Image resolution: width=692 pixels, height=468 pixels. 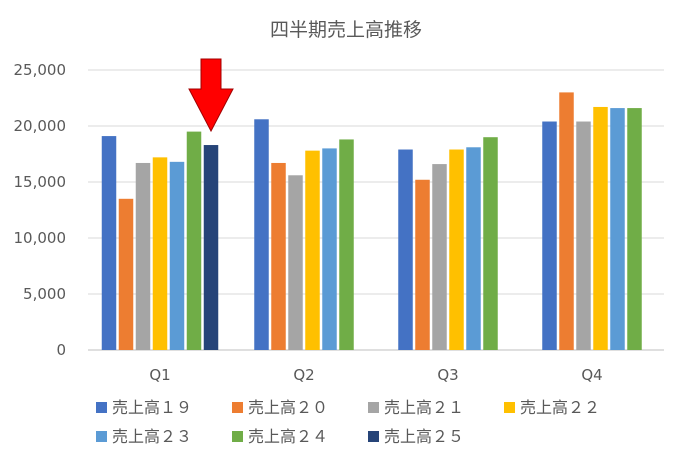 What do you see at coordinates (424, 407) in the screenshot?
I see `legend-label: 売上高２１` at bounding box center [424, 407].